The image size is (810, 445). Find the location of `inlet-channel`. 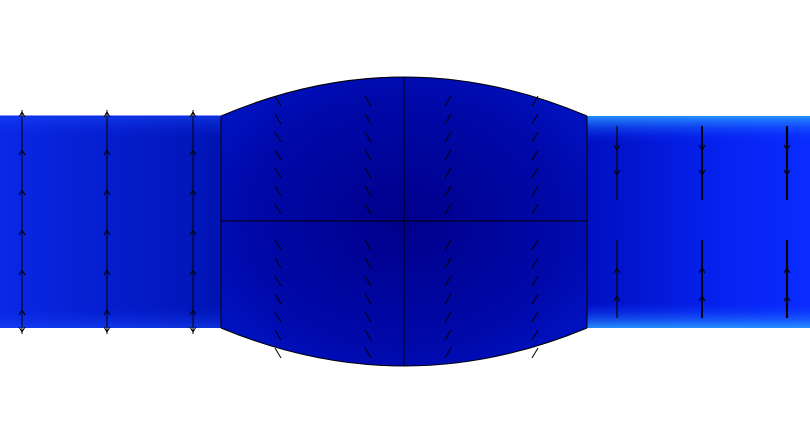

inlet-channel is located at coordinates (110, 222).